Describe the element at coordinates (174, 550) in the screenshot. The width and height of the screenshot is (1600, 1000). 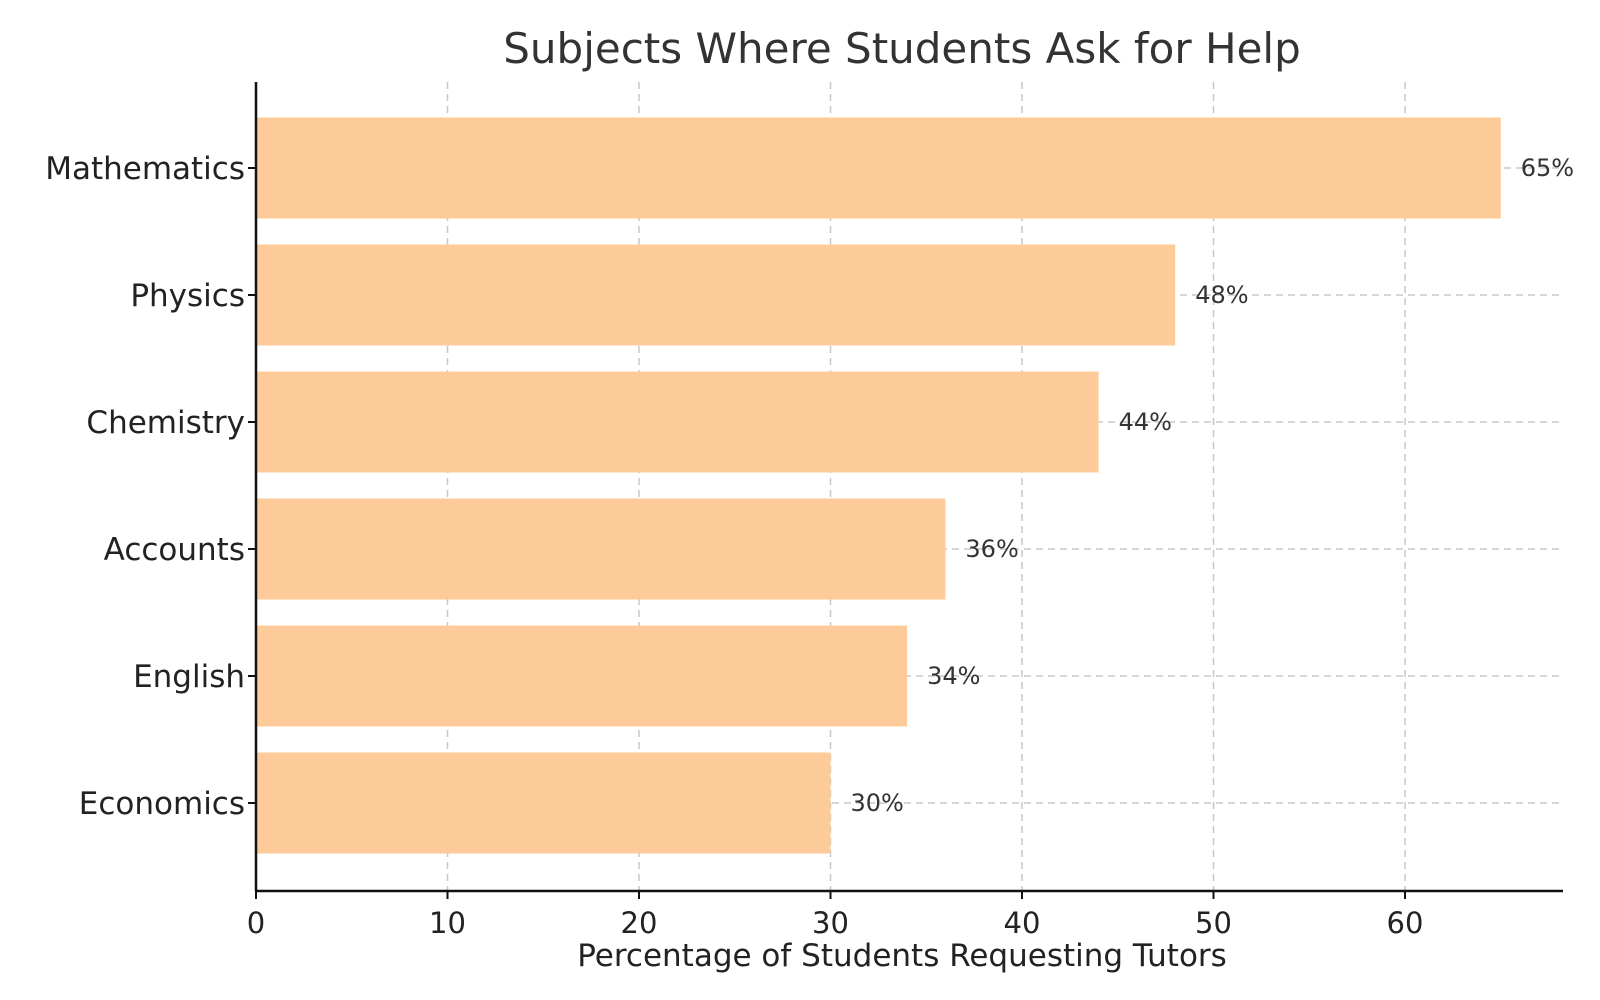
I see `category-label: Accounts` at that location.